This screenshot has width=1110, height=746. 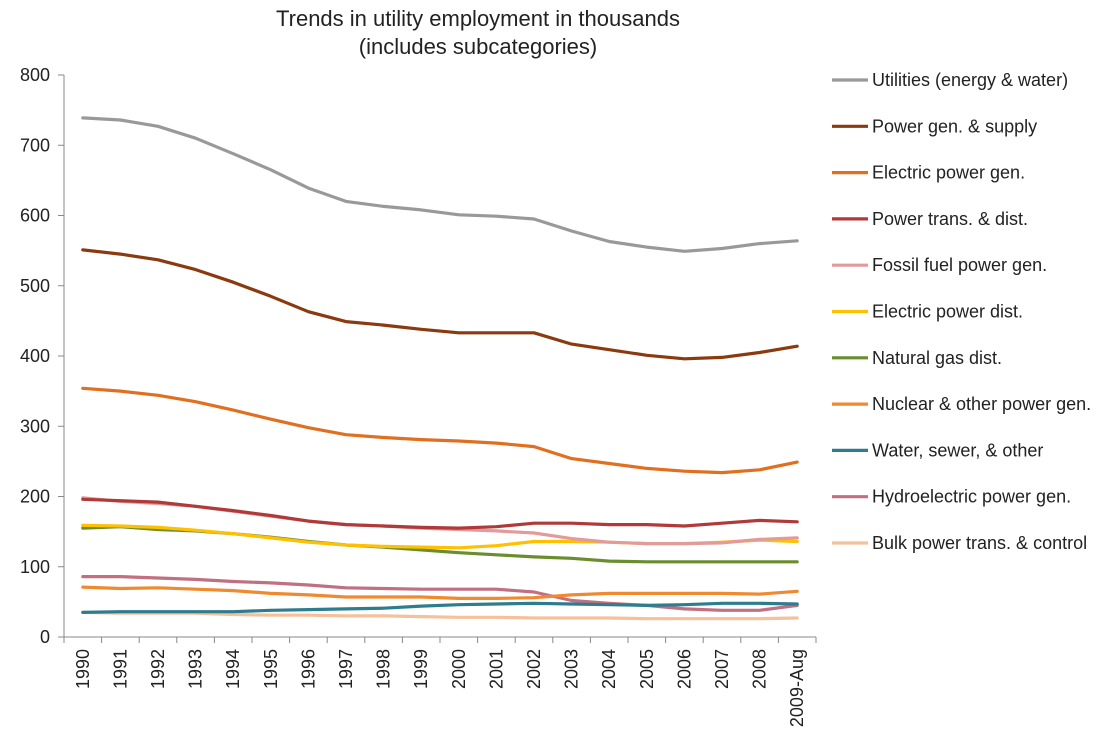 What do you see at coordinates (981, 404) in the screenshot?
I see `legend-label: Nuclear & other power gen.` at bounding box center [981, 404].